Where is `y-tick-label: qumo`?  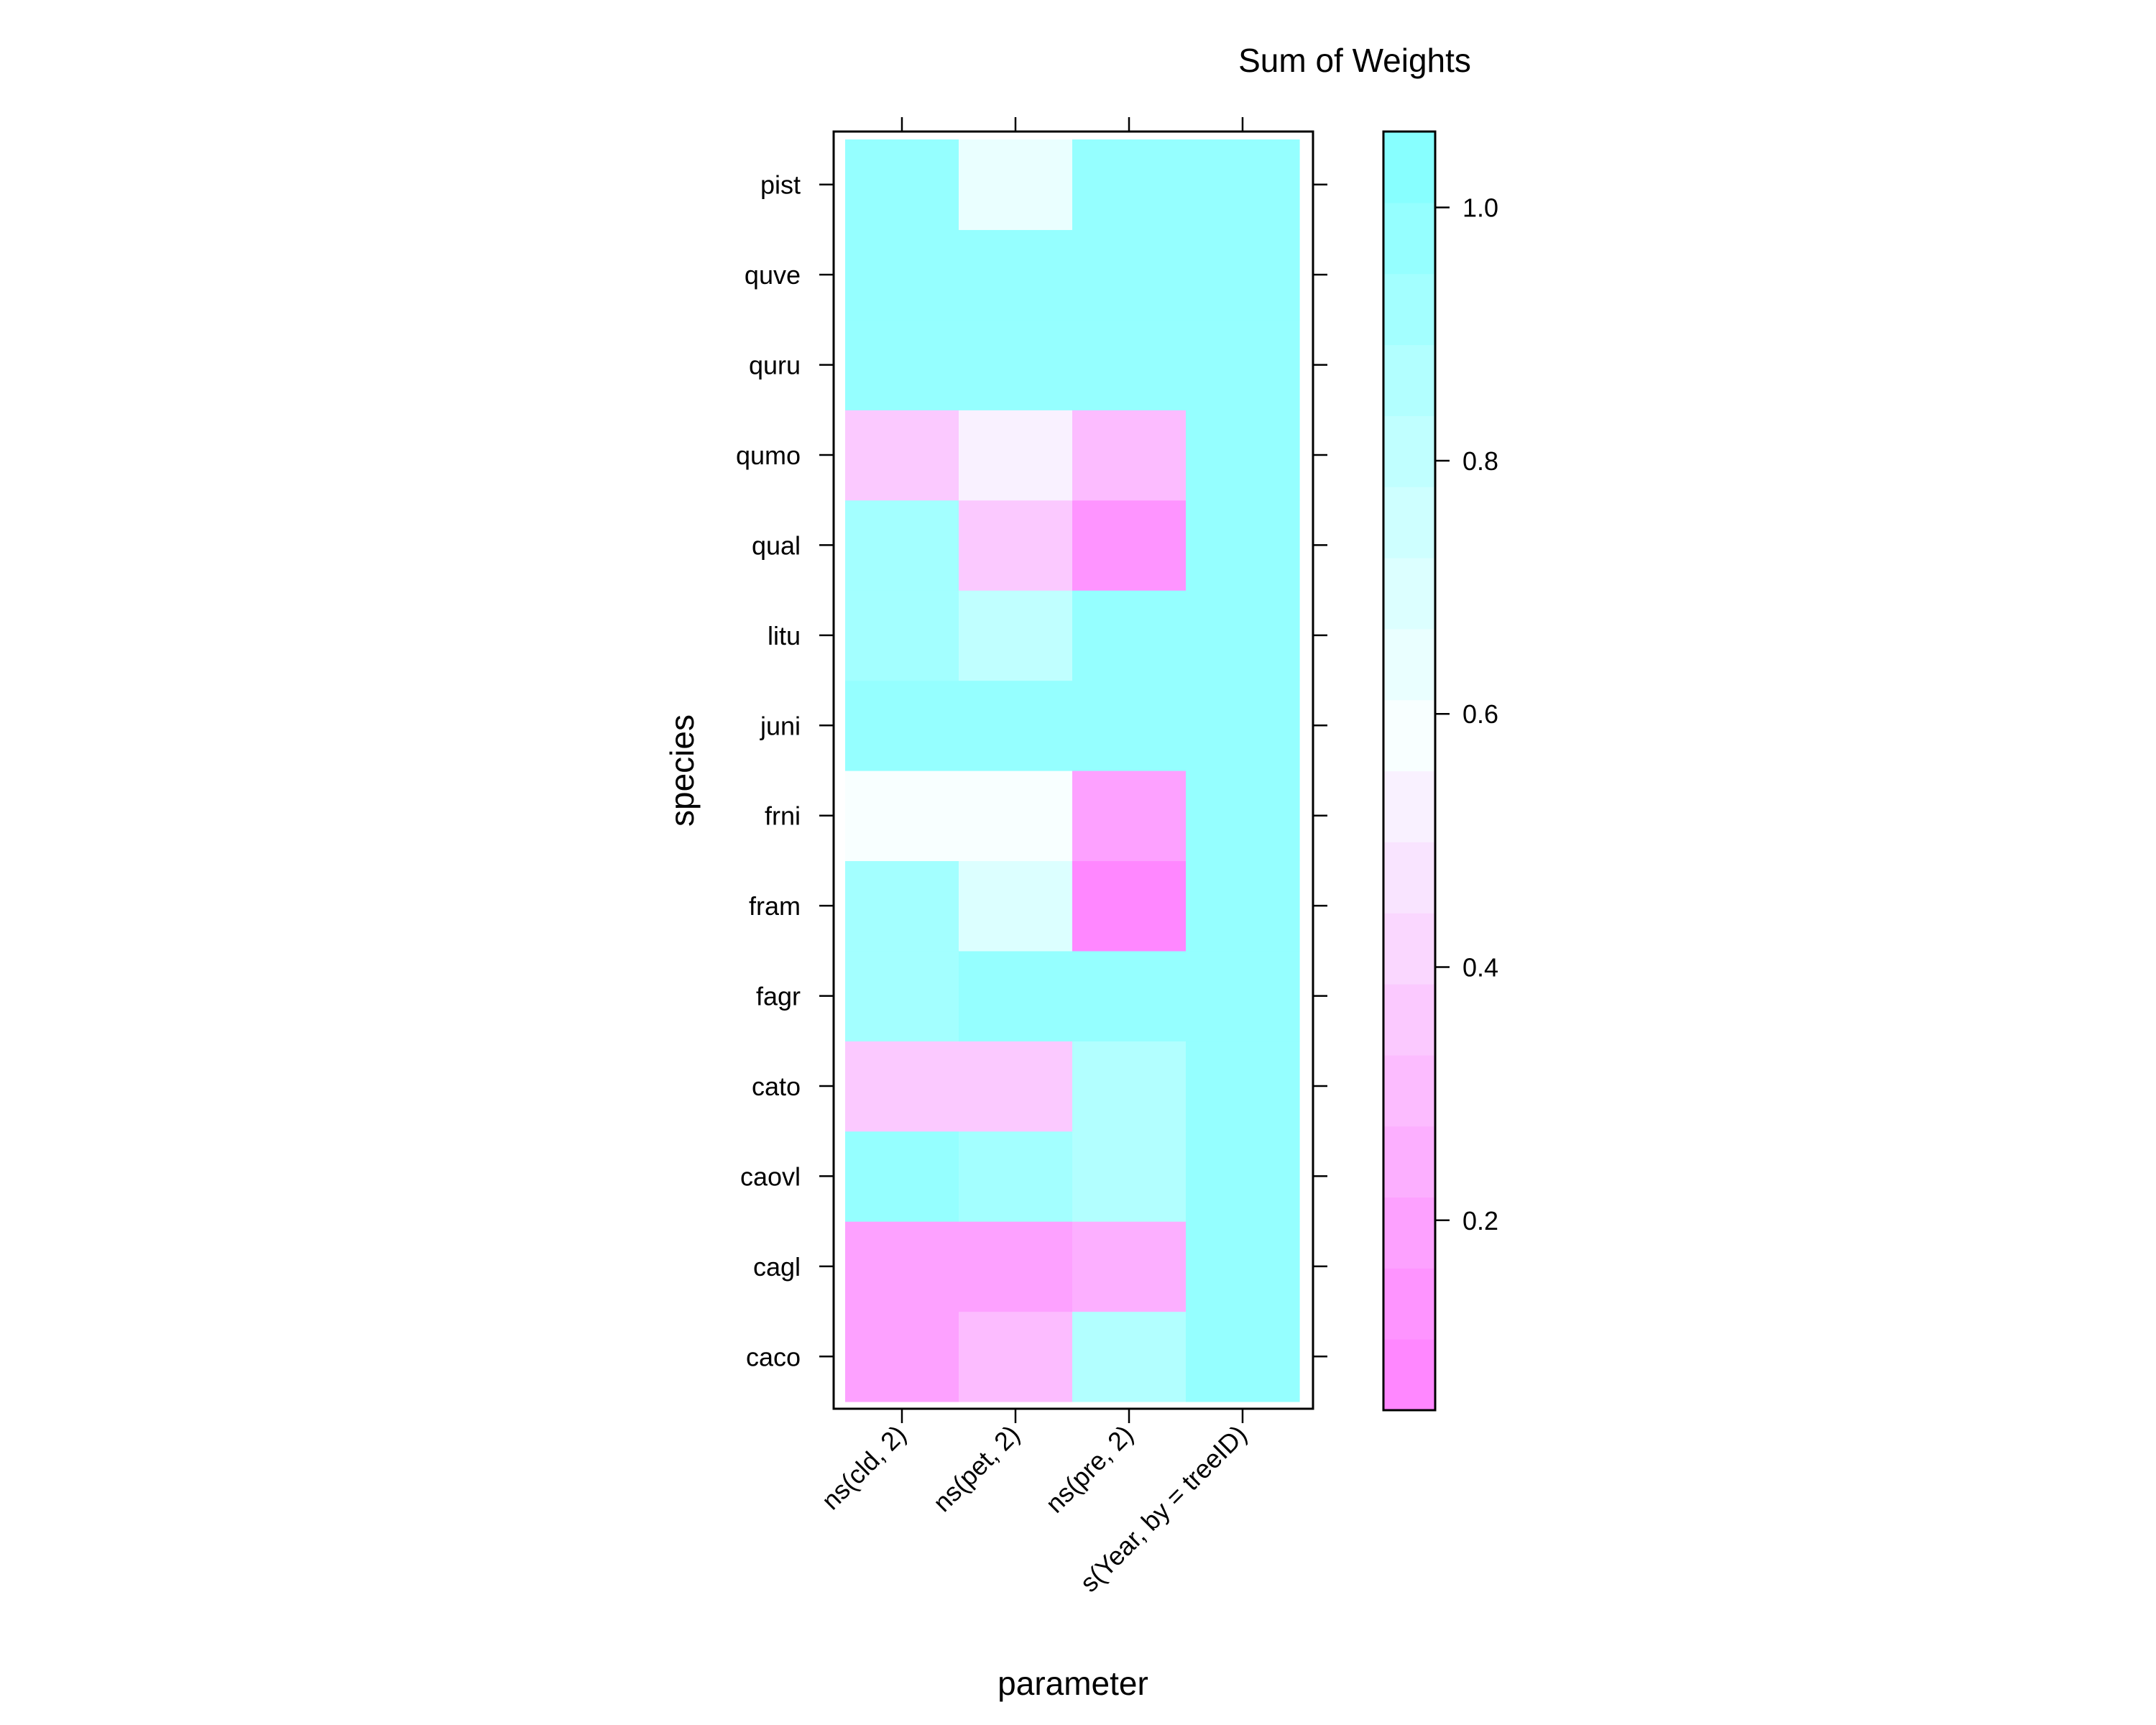 y-tick-label: qumo is located at coordinates (768, 455).